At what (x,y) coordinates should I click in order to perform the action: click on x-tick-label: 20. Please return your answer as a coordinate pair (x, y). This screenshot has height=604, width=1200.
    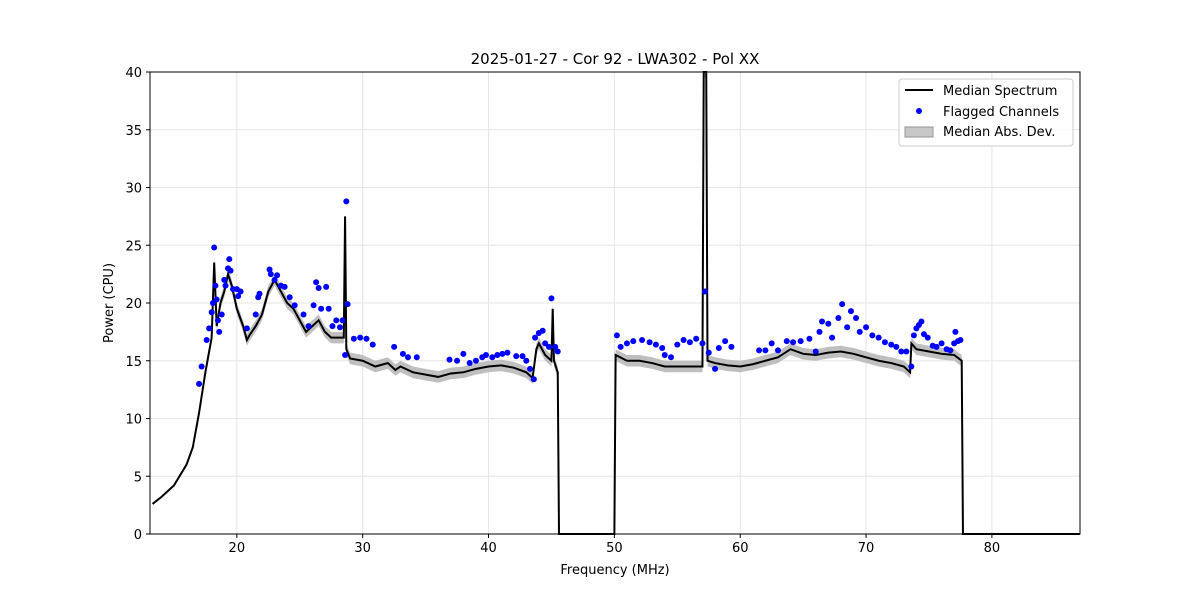
    Looking at the image, I should click on (237, 548).